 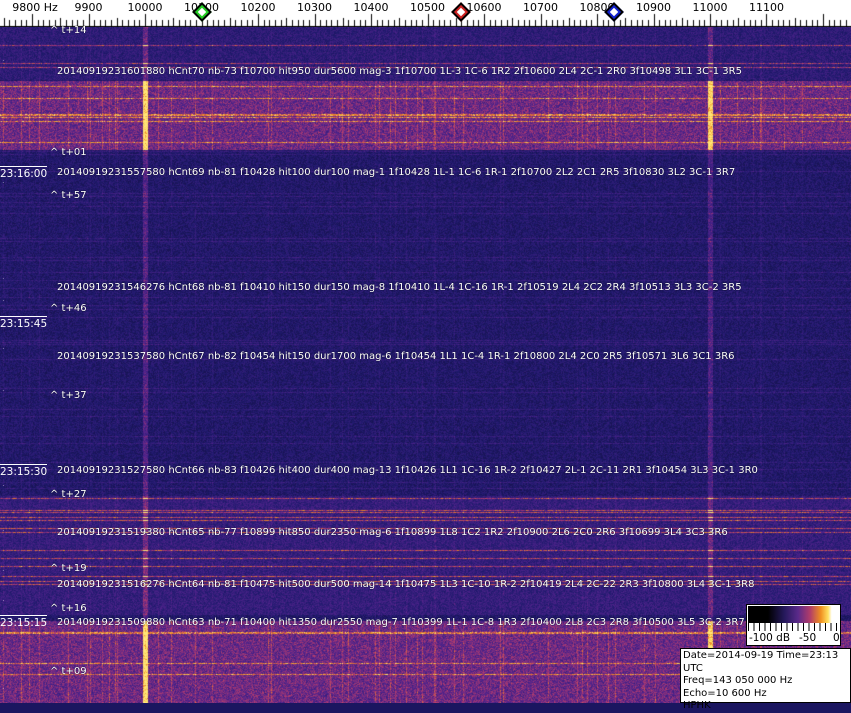 What do you see at coordinates (807, 638) in the screenshot?
I see `colorbar-label-mid: -50` at bounding box center [807, 638].